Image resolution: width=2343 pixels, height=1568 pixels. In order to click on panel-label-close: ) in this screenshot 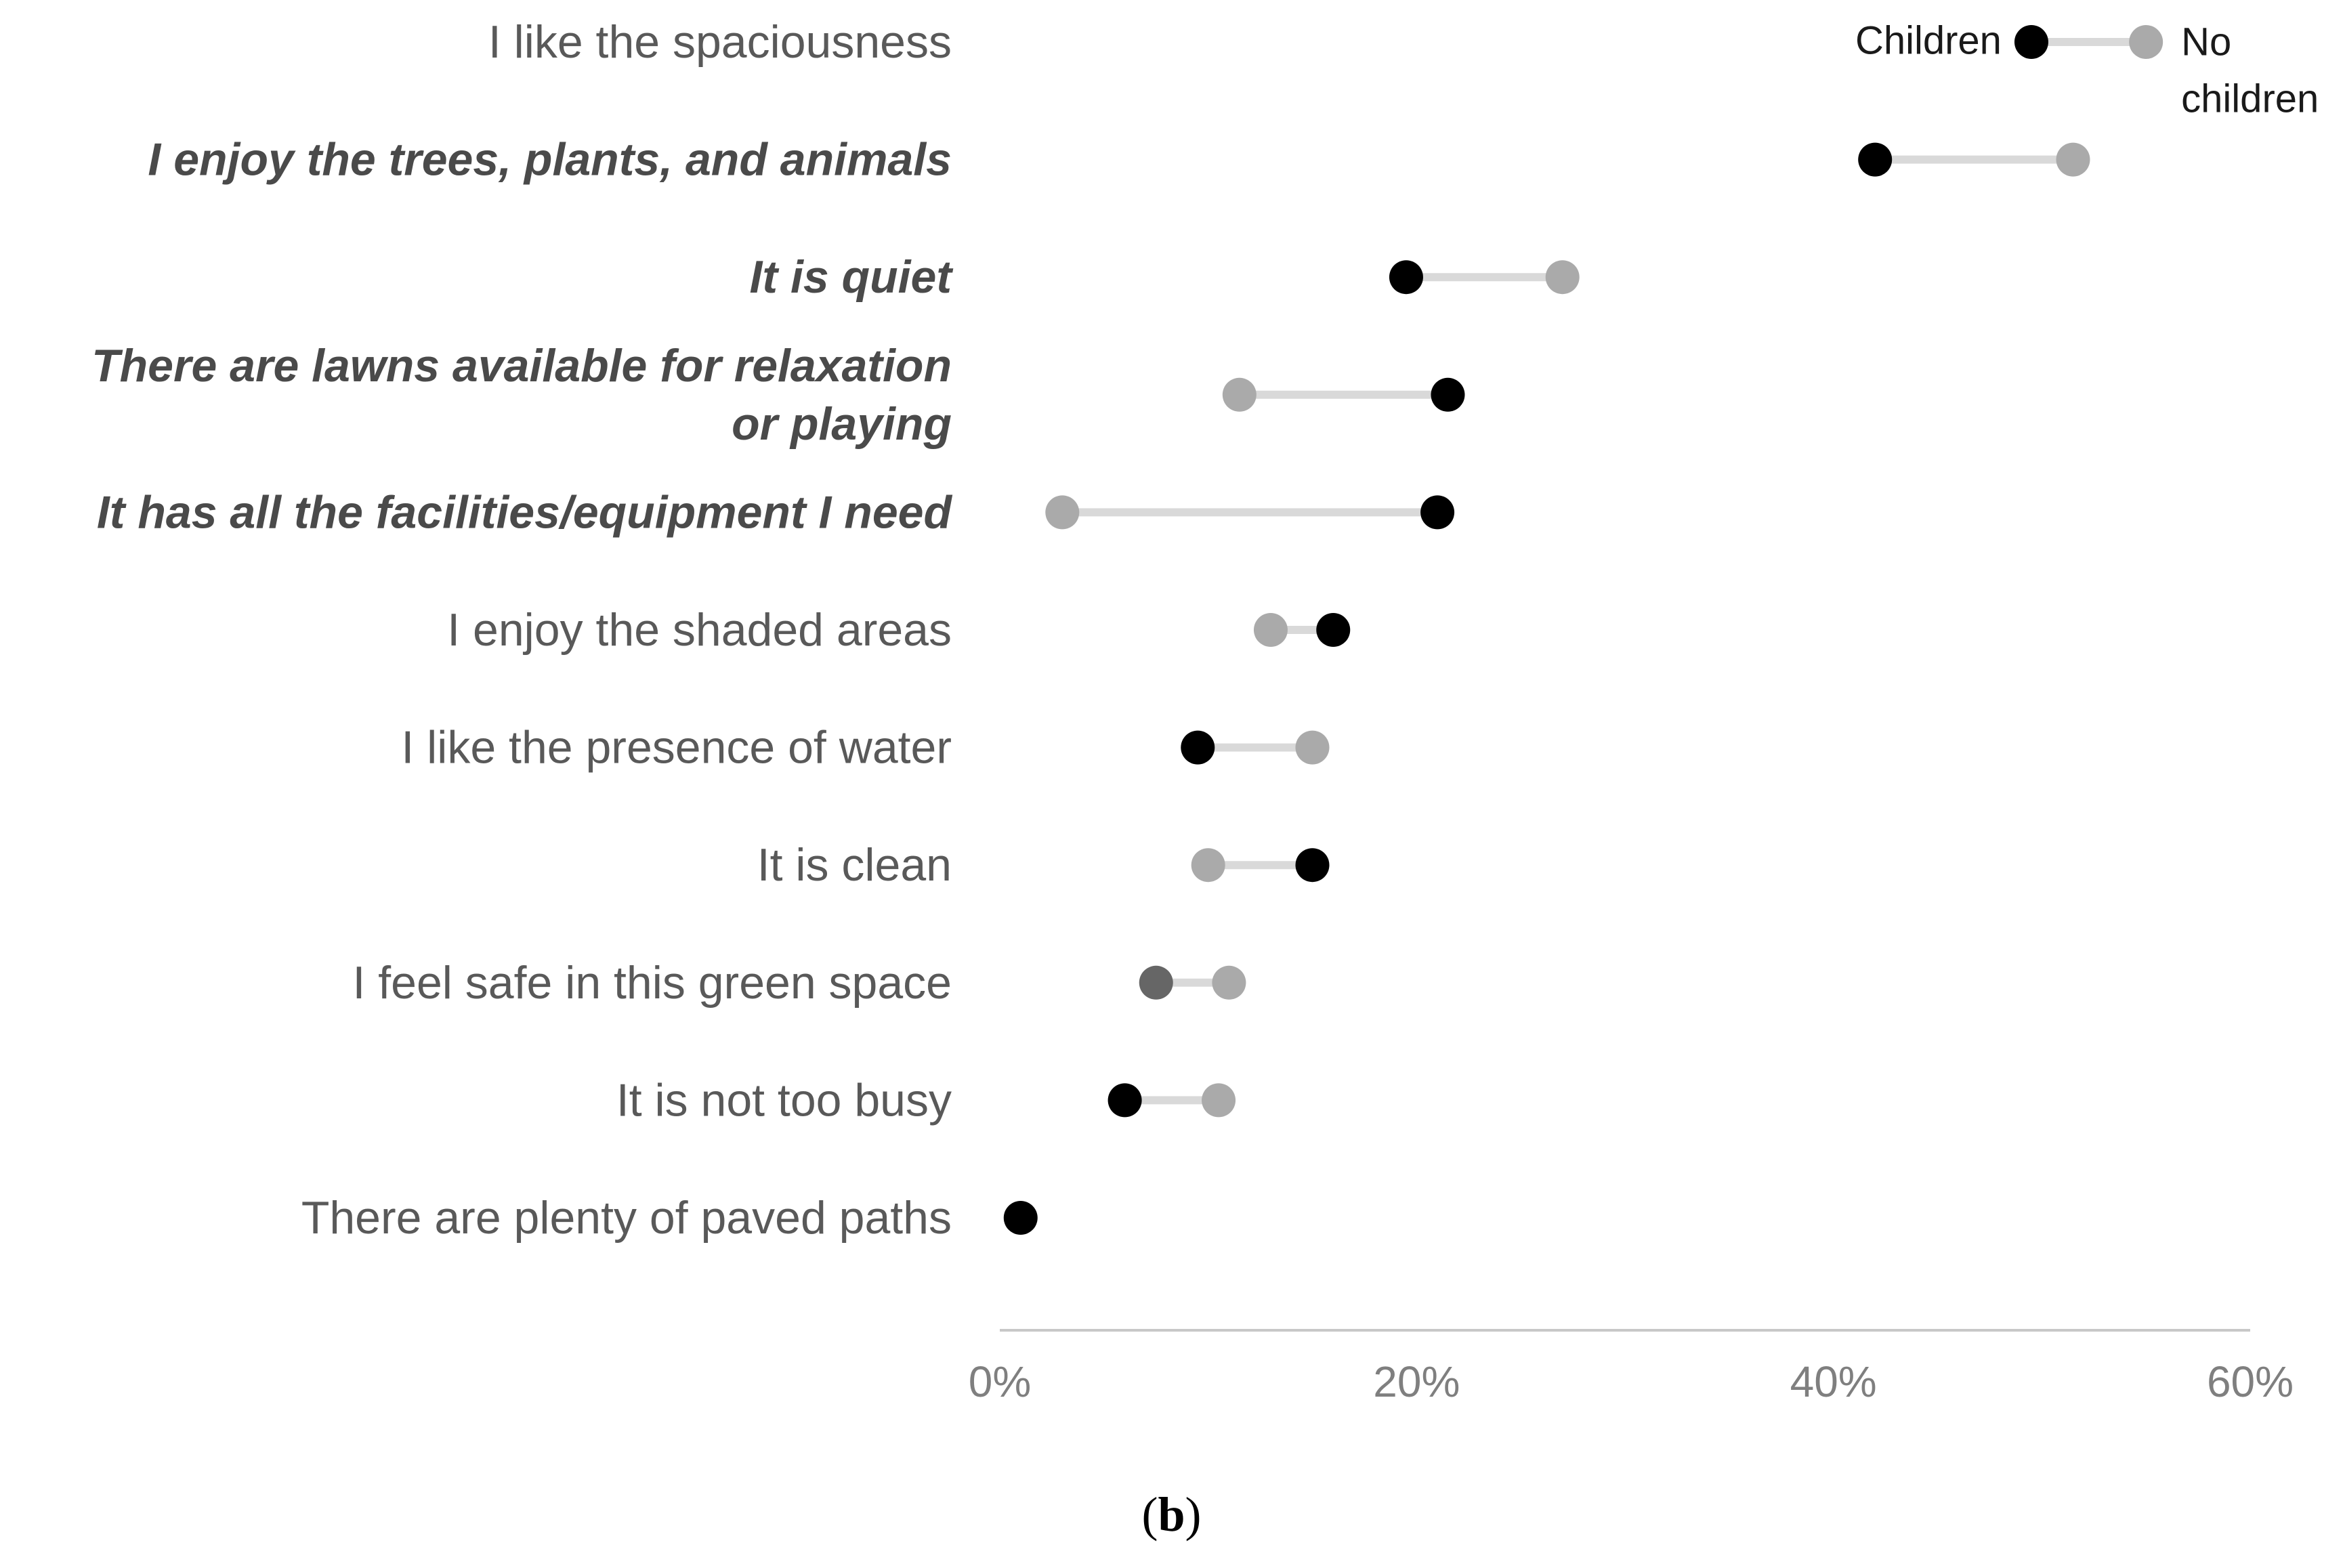, I will do `click(1193, 1514)`.